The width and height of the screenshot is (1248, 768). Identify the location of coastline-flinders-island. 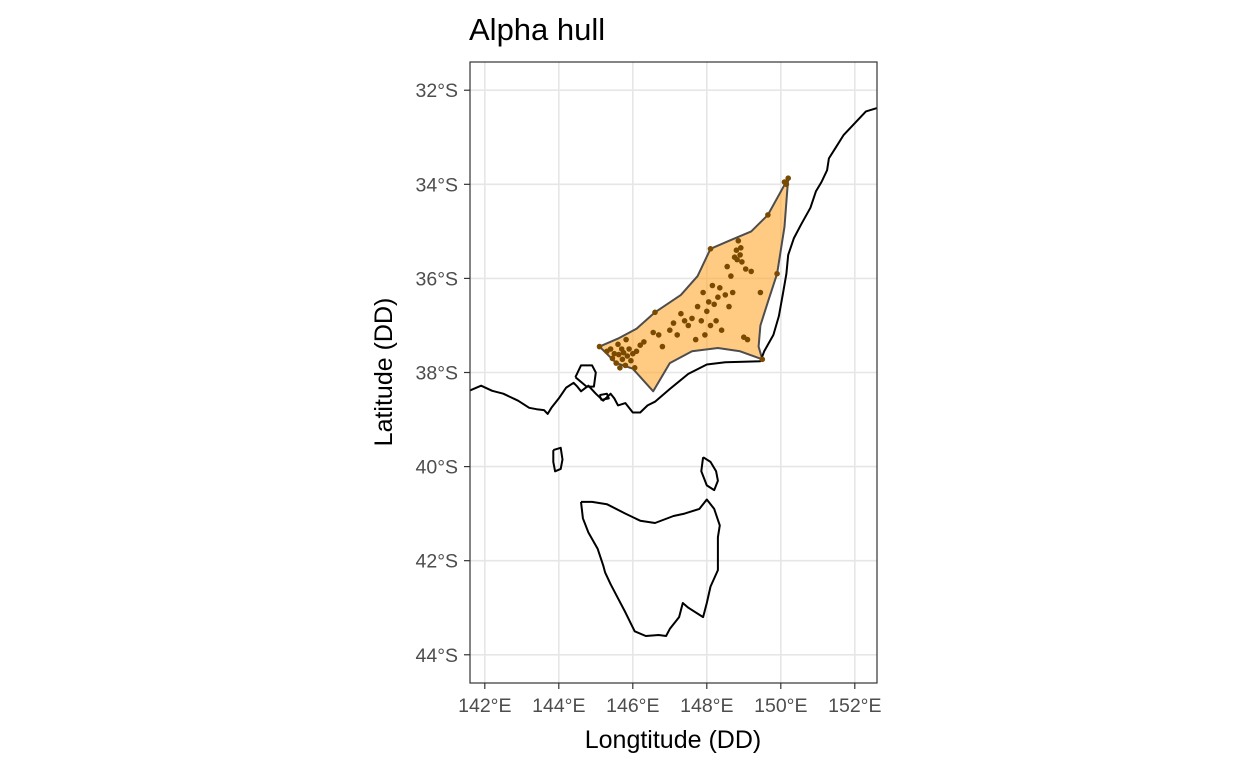
(709, 474).